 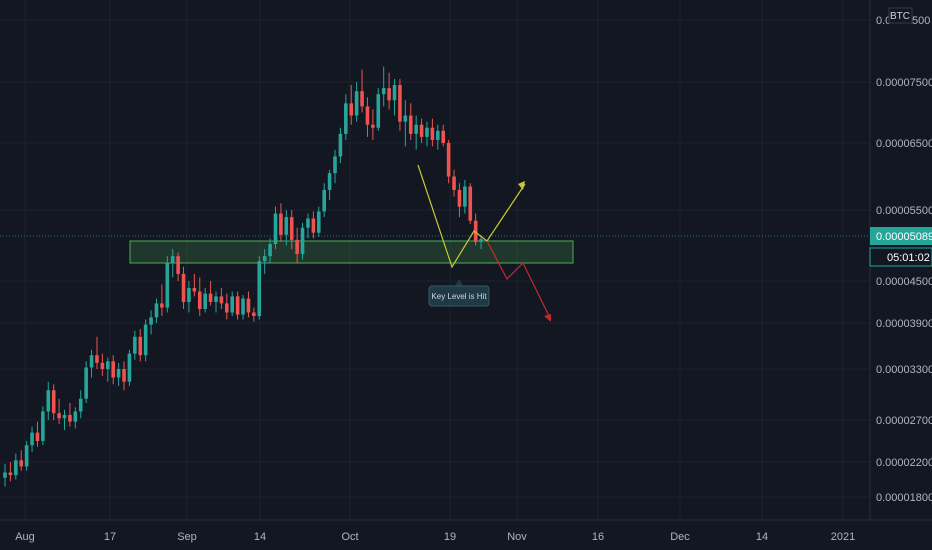 I want to click on x-tick-label: 19, so click(x=450, y=537).